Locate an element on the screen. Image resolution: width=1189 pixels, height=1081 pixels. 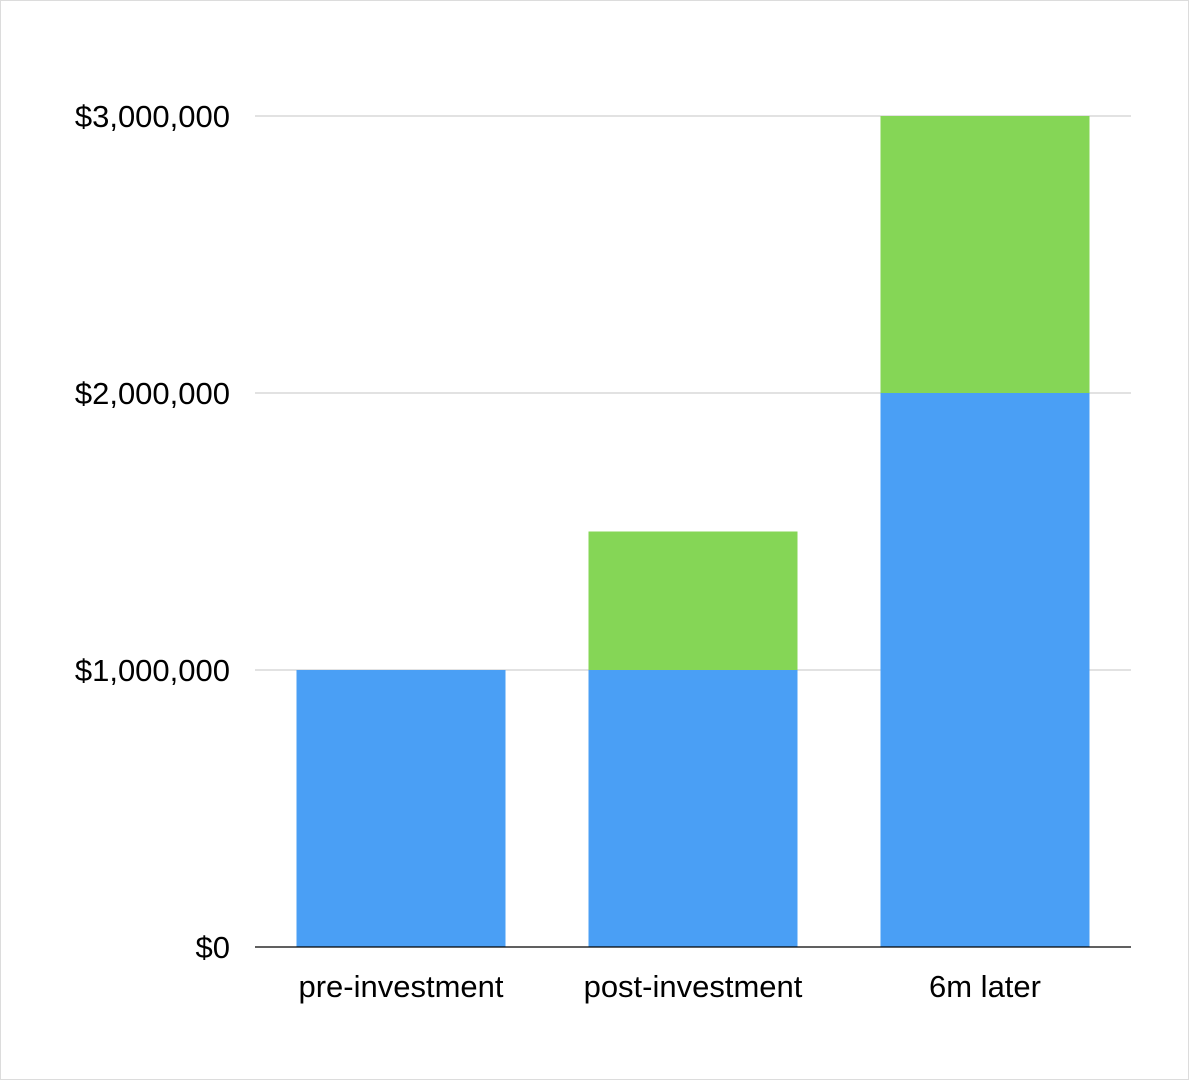
y-tick-label: $2,000,000 is located at coordinates (152, 393).